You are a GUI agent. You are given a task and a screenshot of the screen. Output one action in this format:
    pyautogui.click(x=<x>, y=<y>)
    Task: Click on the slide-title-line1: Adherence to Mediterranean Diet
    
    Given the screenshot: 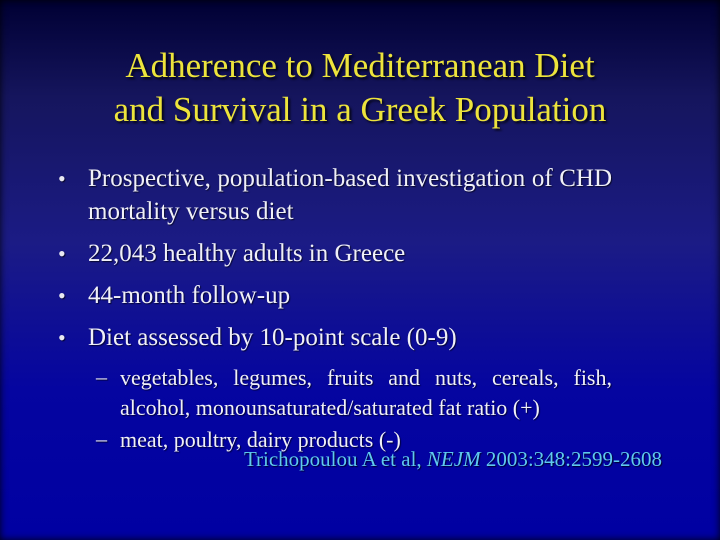 What is the action you would take?
    pyautogui.click(x=360, y=65)
    